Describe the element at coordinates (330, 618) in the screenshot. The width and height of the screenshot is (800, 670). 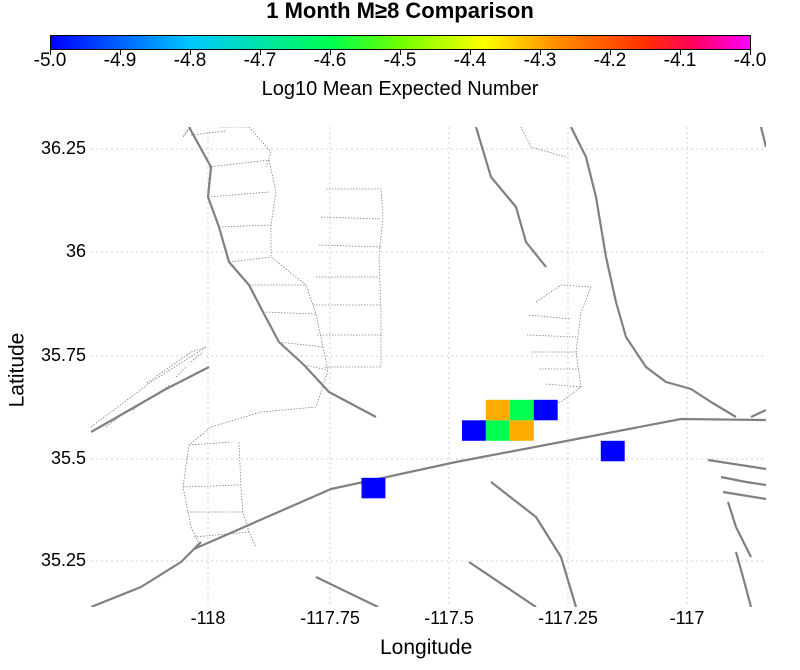
I see `x-tick-label: -117.75` at that location.